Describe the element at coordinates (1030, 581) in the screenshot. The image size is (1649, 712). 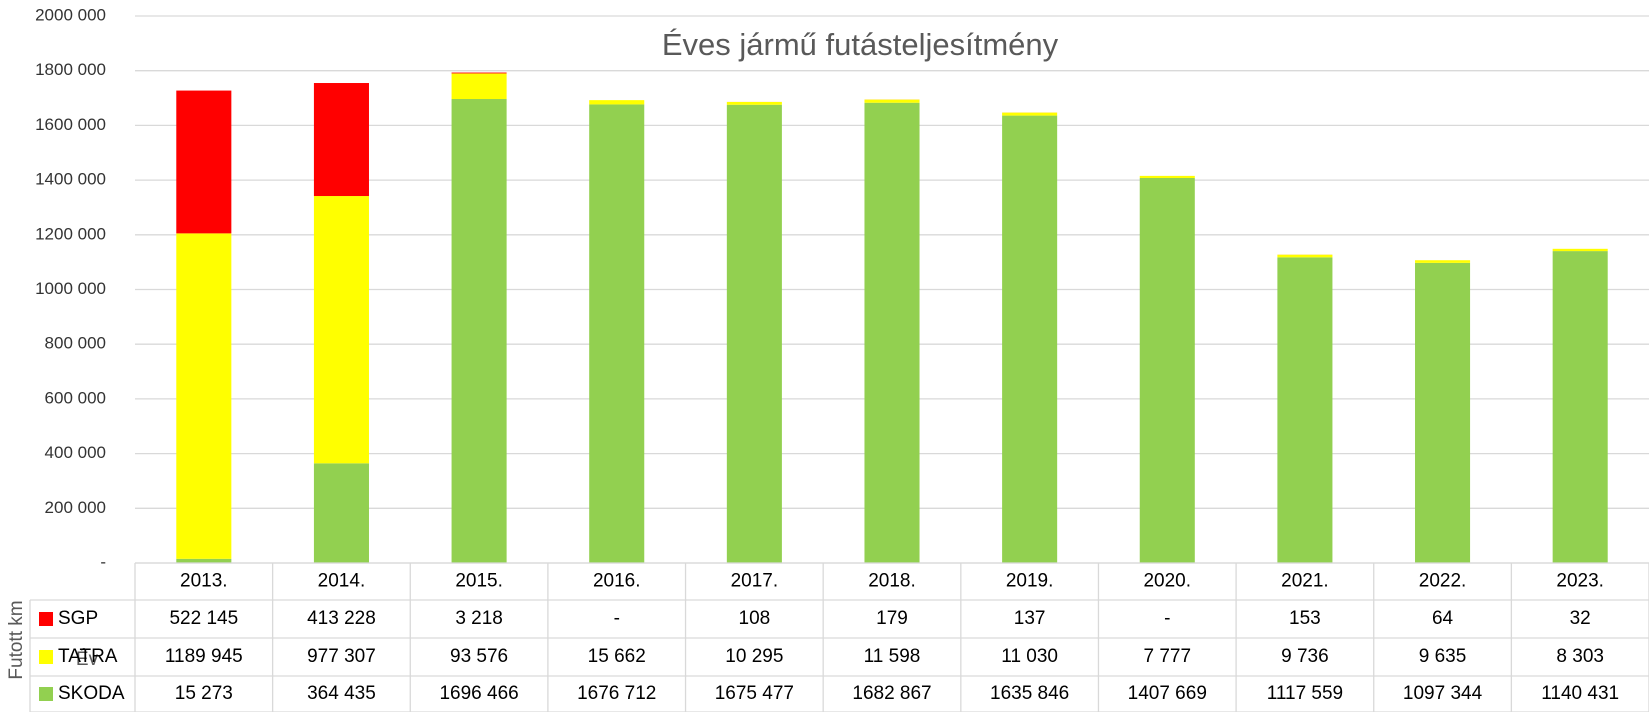
I see `x-tick-label: 2019.` at that location.